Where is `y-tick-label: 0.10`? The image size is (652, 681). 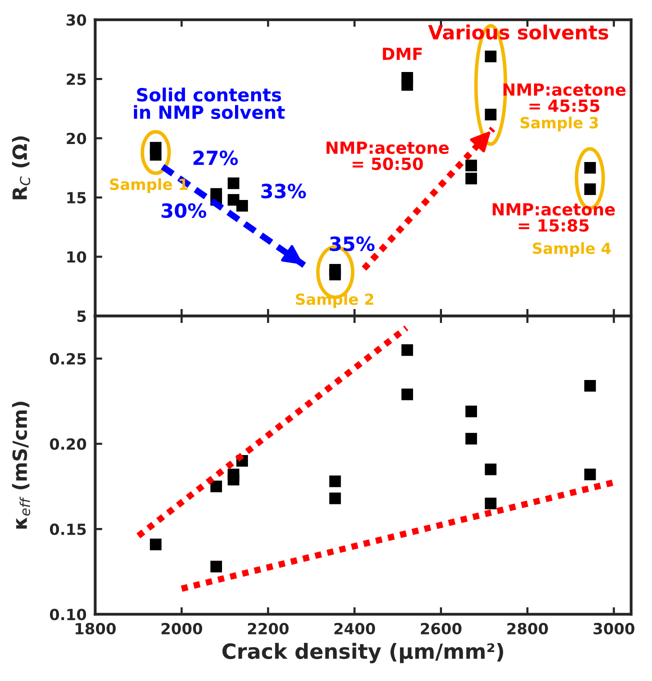
y-tick-label: 0.10 is located at coordinates (68, 614).